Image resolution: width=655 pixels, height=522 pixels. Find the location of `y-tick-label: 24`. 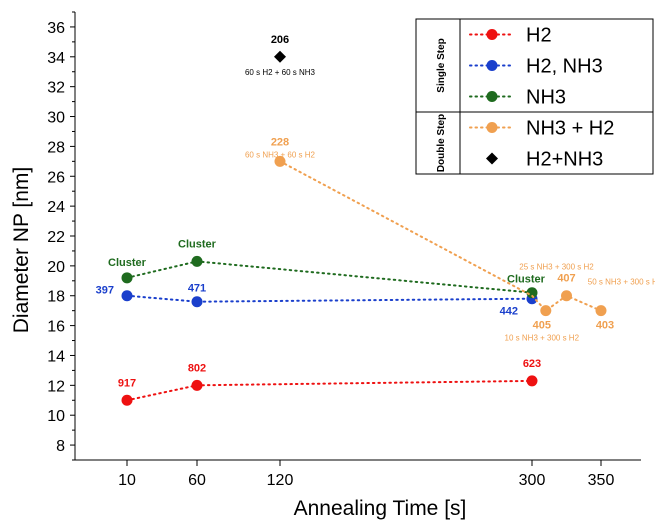

y-tick-label: 24 is located at coordinates (56, 207).